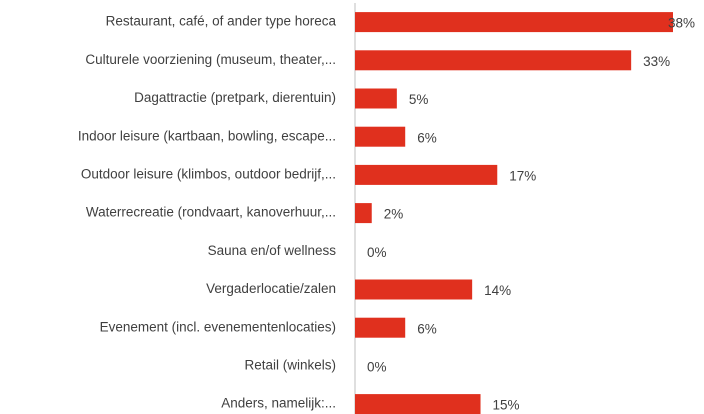 This screenshot has height=414, width=704. I want to click on data-label: 2%, so click(394, 214).